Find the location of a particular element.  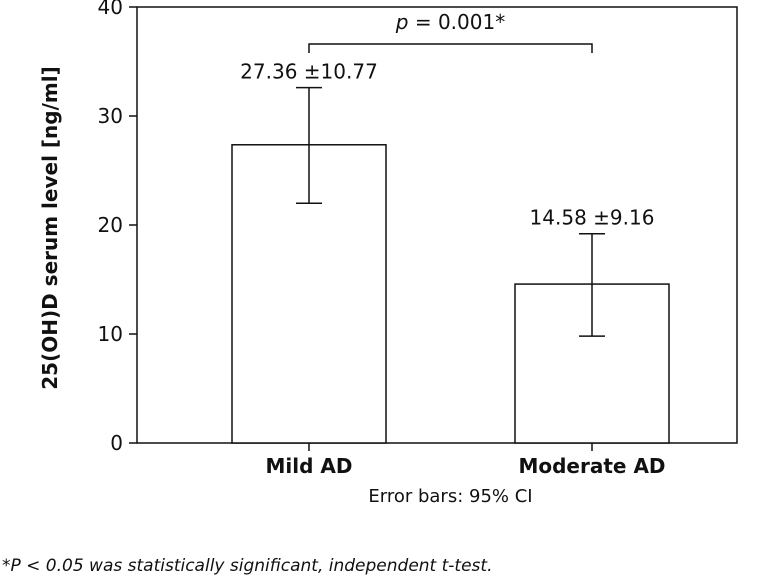

data-label: 14.58 ±9.16 is located at coordinates (592, 218).